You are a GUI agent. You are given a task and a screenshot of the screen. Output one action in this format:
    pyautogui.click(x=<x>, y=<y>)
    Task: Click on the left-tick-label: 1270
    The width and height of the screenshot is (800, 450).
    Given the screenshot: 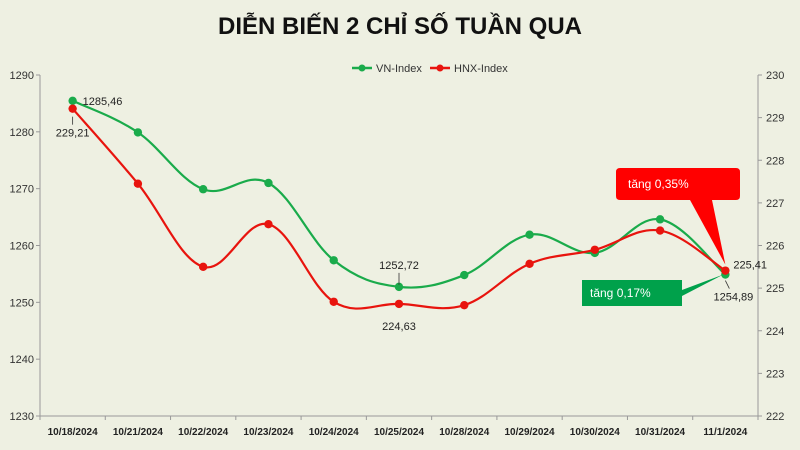 What is the action you would take?
    pyautogui.click(x=22, y=190)
    